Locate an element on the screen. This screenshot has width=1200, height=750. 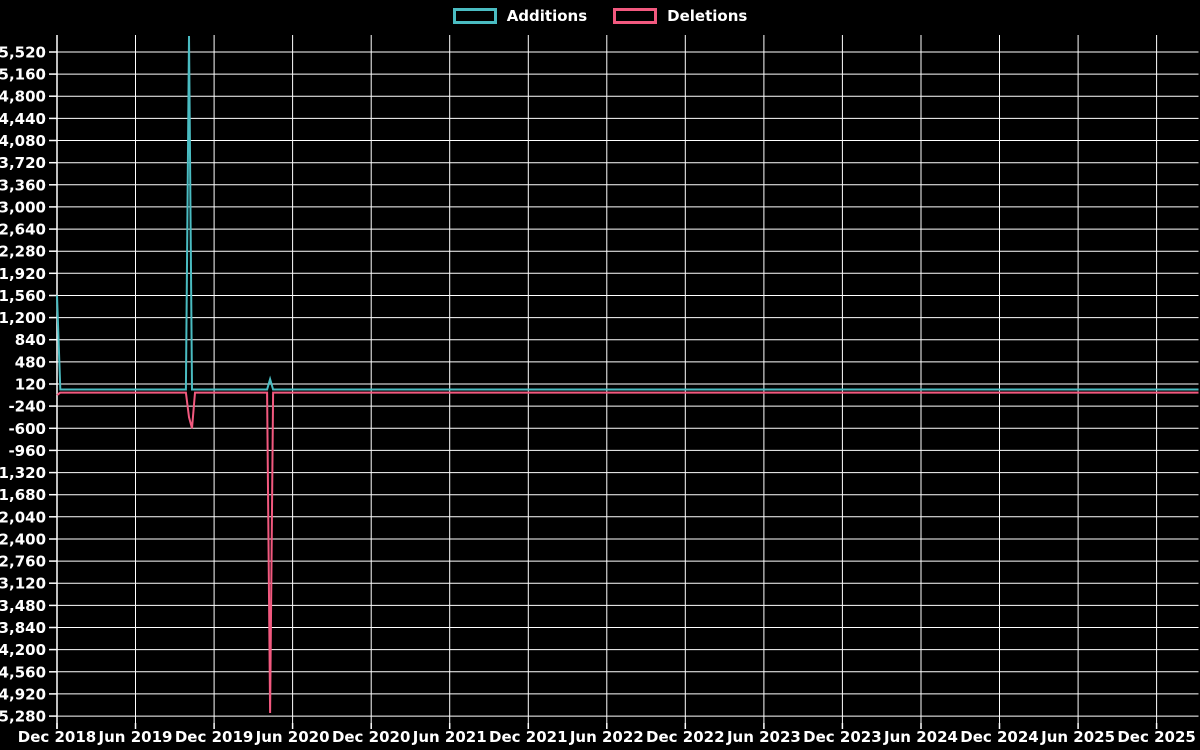
y-tick-label: 1,200 is located at coordinates (23, 318).